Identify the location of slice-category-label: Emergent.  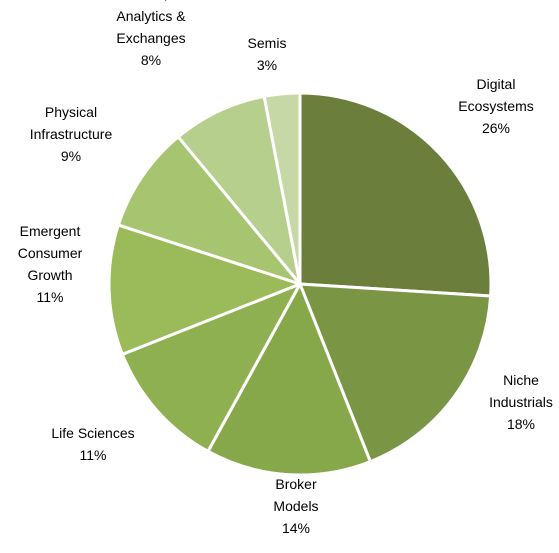
(50, 231).